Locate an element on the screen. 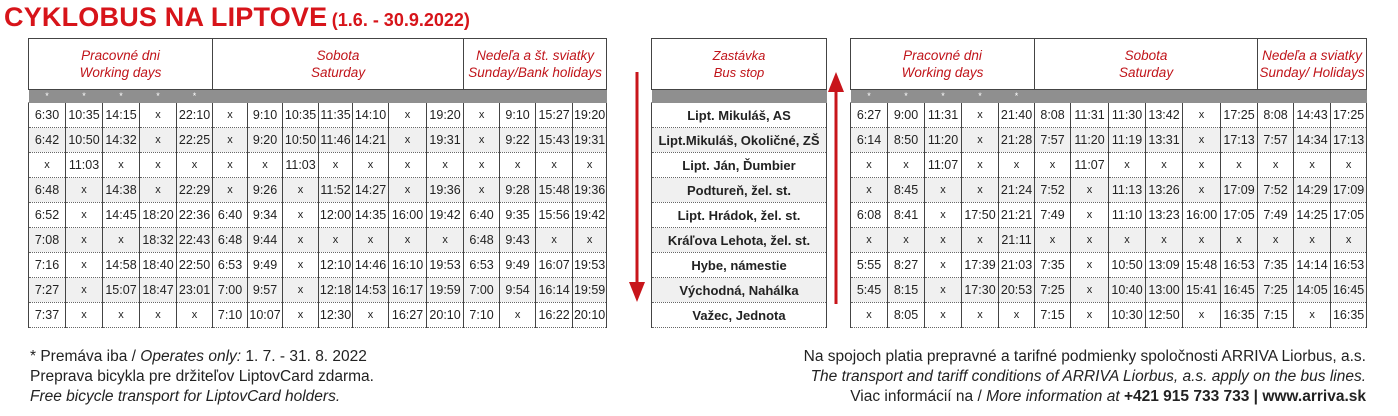 This screenshot has width=1398, height=416. departure-time: 12:10 is located at coordinates (336, 265).